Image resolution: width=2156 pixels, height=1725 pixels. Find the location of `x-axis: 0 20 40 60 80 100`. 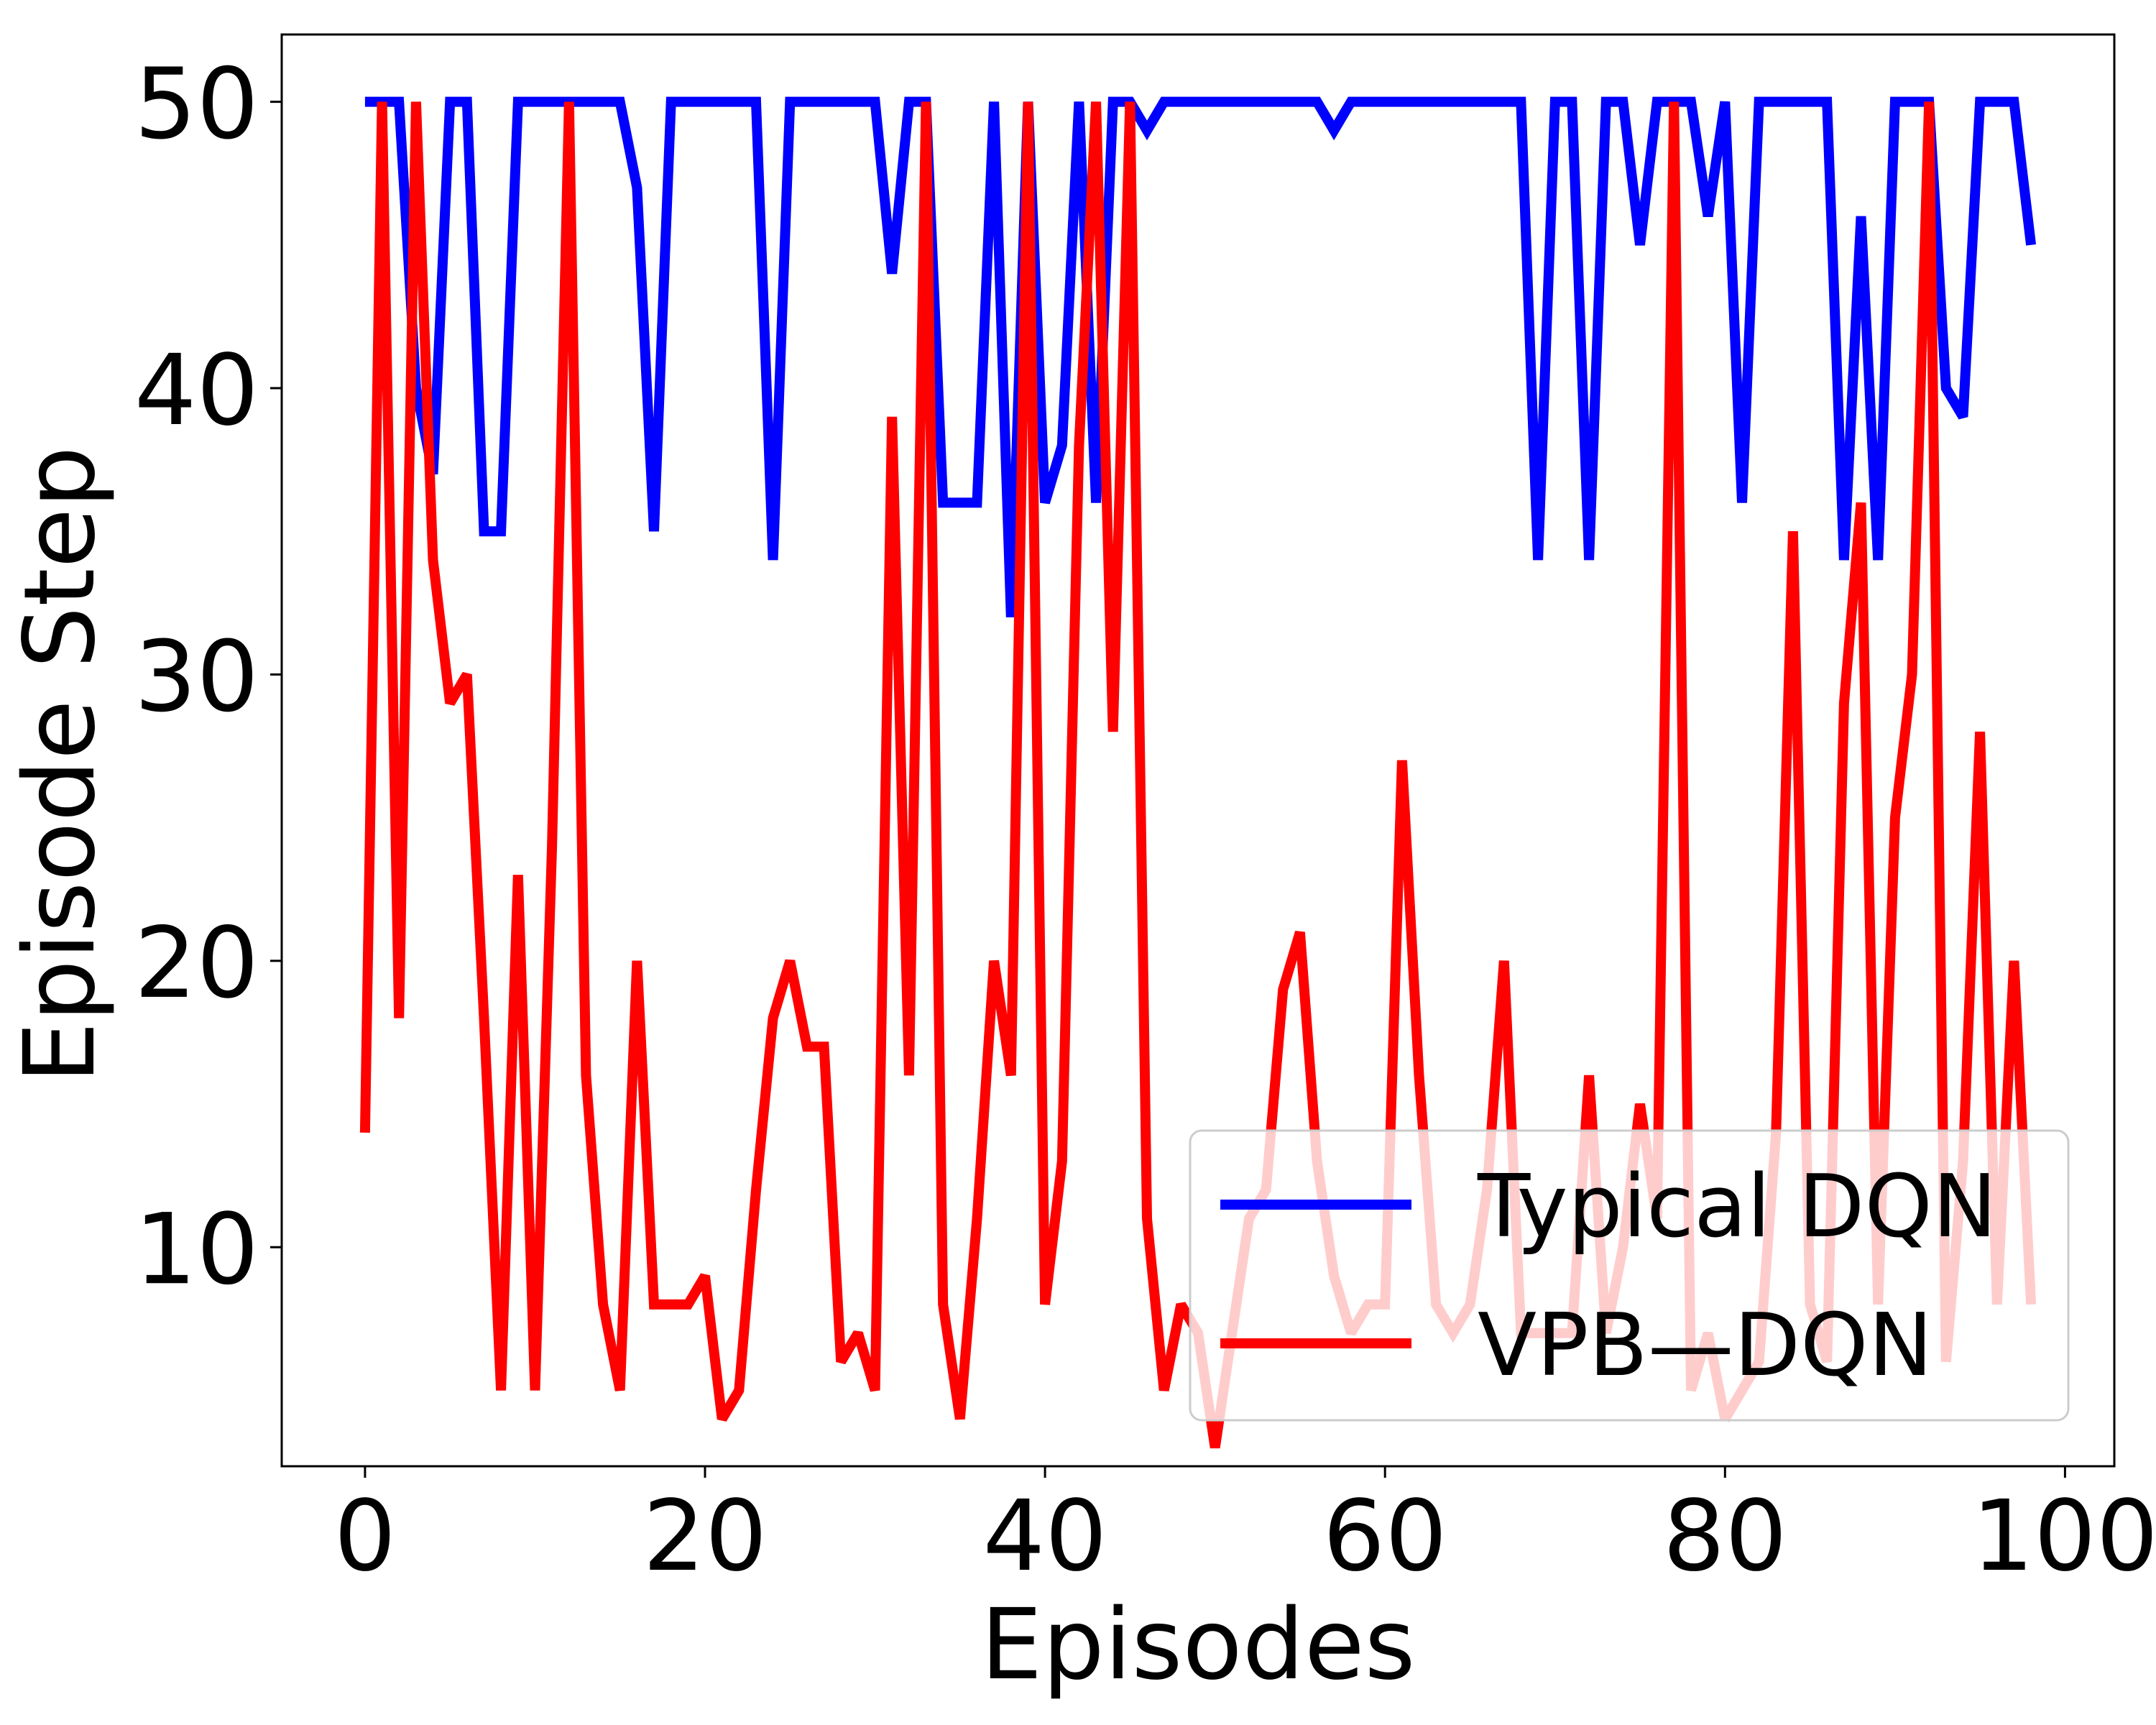

x-axis: 0 20 40 60 80 100 is located at coordinates (1245, 1529).